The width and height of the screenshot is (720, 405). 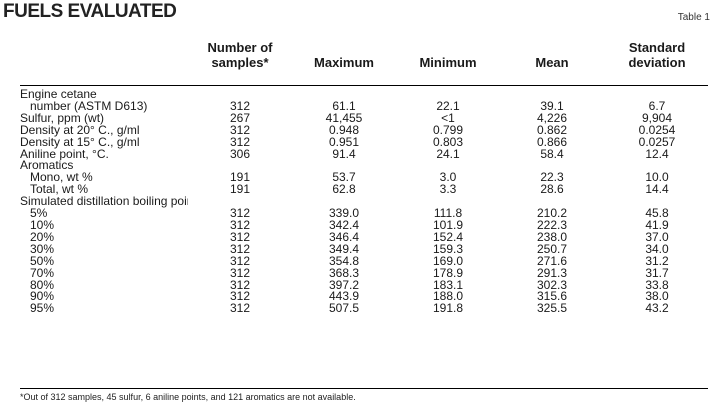 What do you see at coordinates (58, 95) in the screenshot?
I see `row-label: Engine cetane` at bounding box center [58, 95].